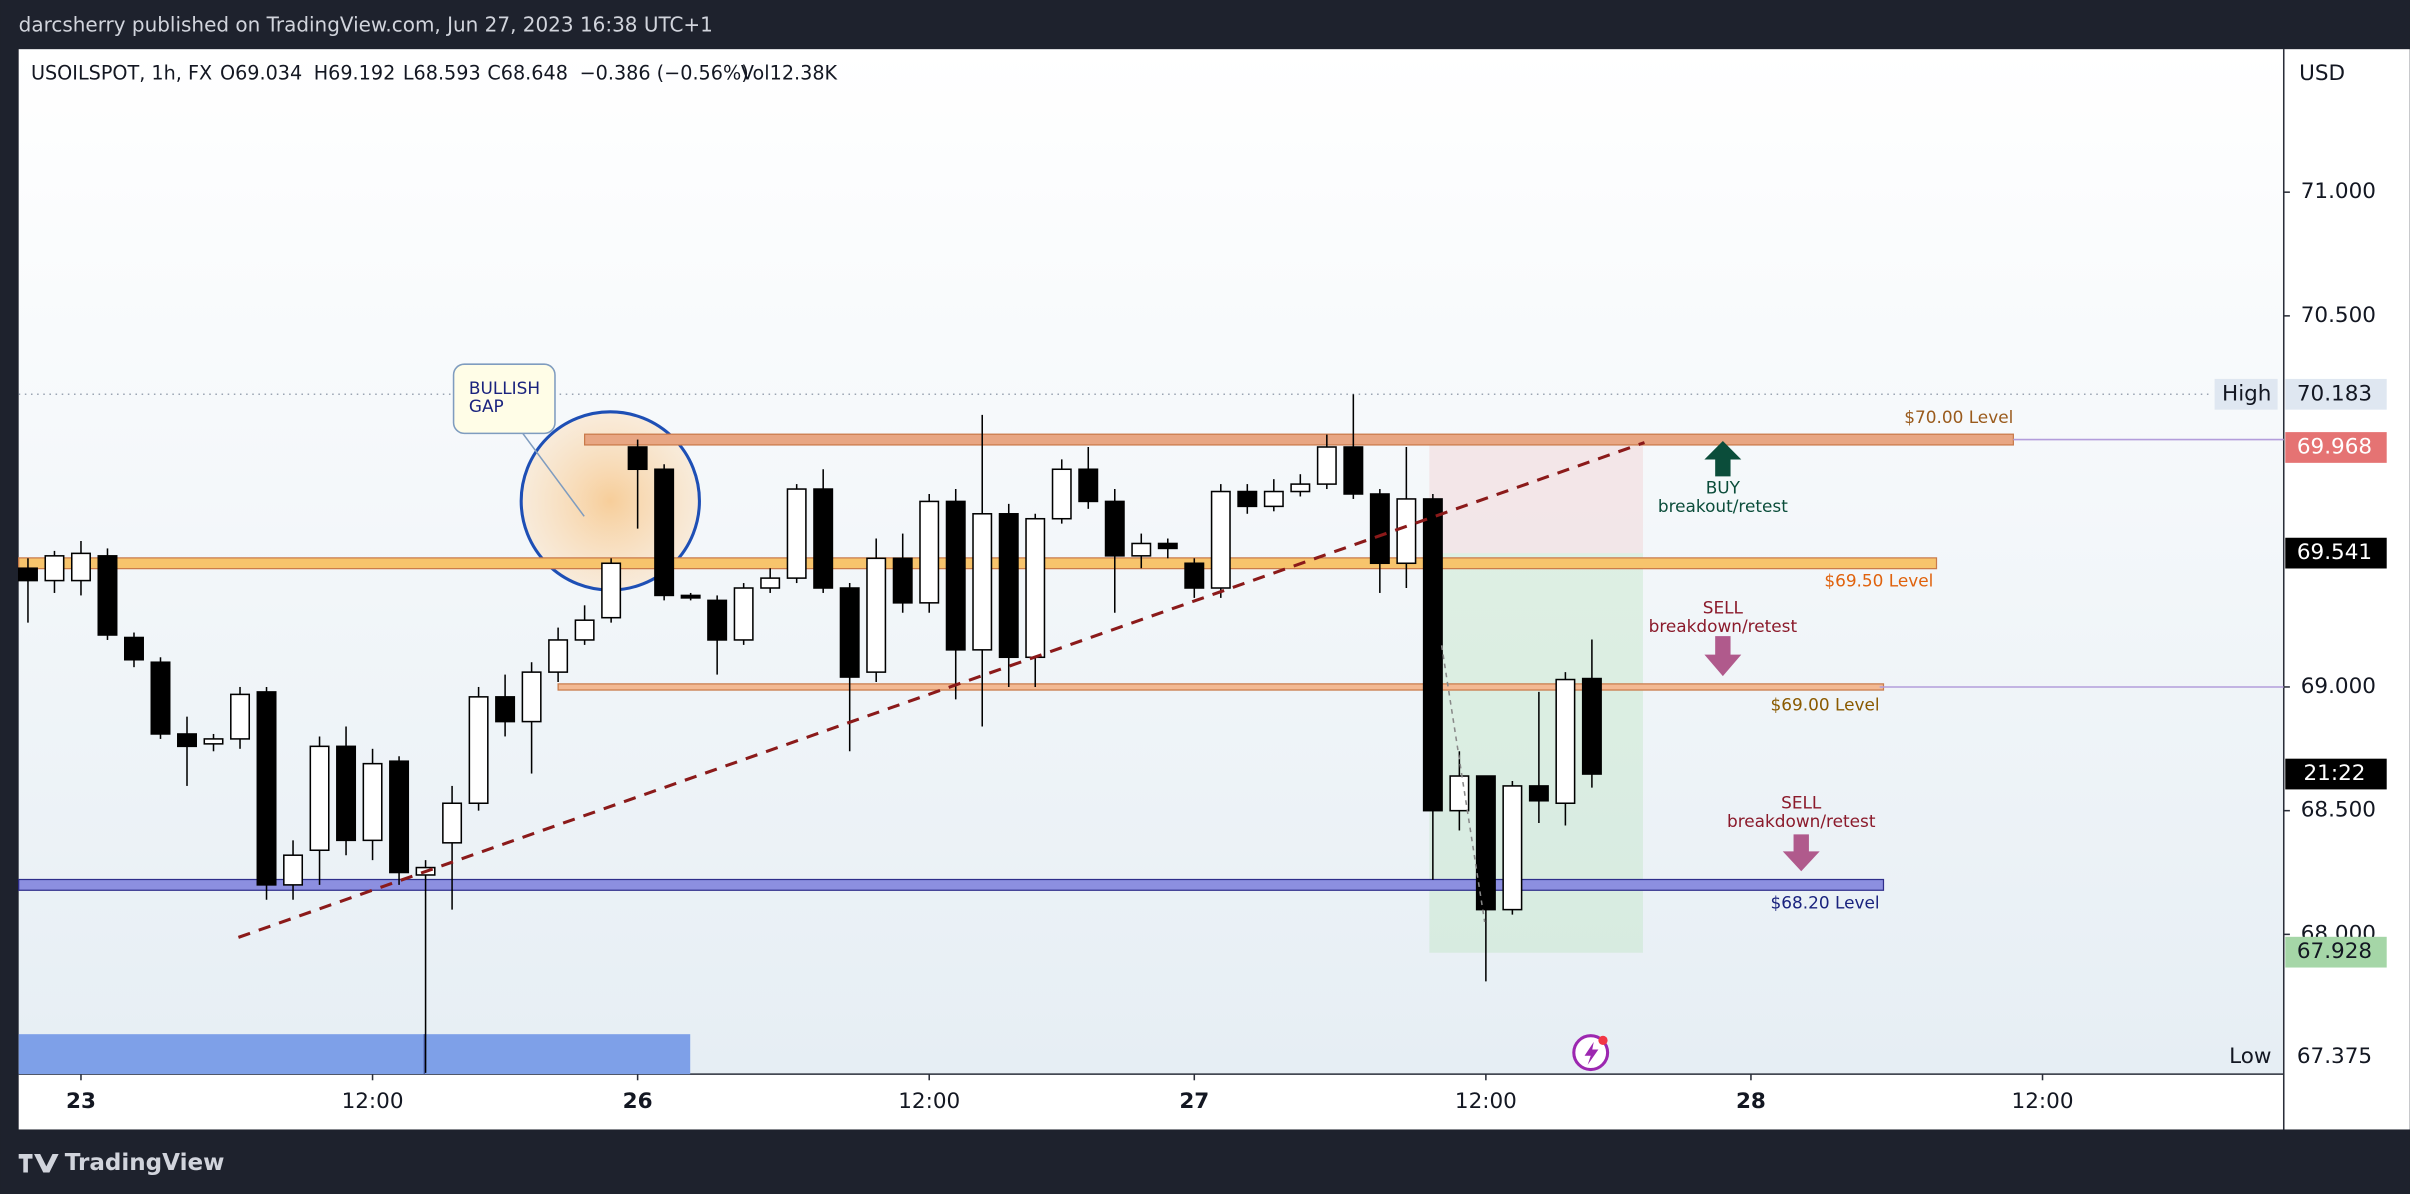 The height and width of the screenshot is (1194, 2410). Describe the element at coordinates (1194, 1101) in the screenshot. I see `x-tick-label: 27` at that location.